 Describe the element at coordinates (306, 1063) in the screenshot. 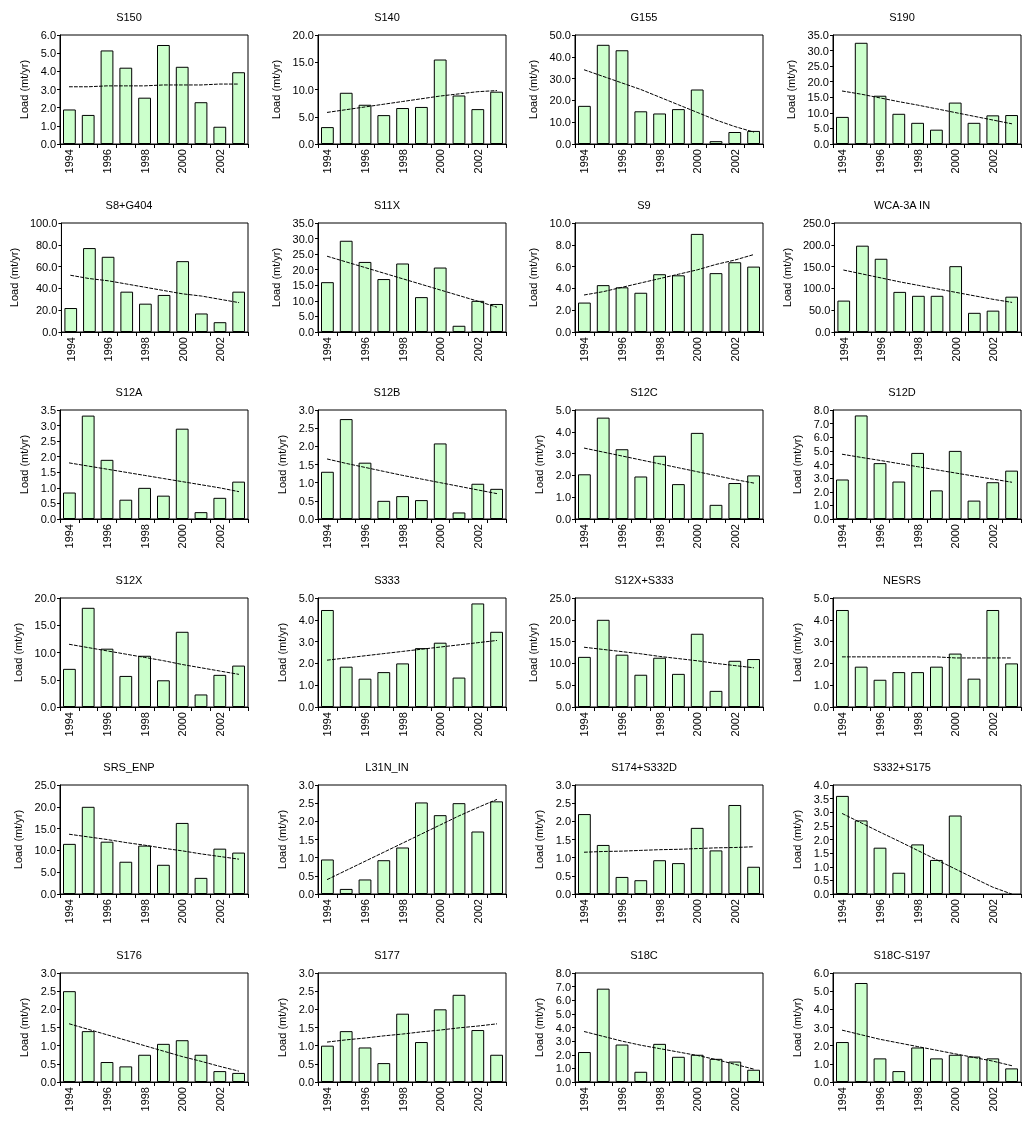

I see `y-tick-label: 0.5` at that location.